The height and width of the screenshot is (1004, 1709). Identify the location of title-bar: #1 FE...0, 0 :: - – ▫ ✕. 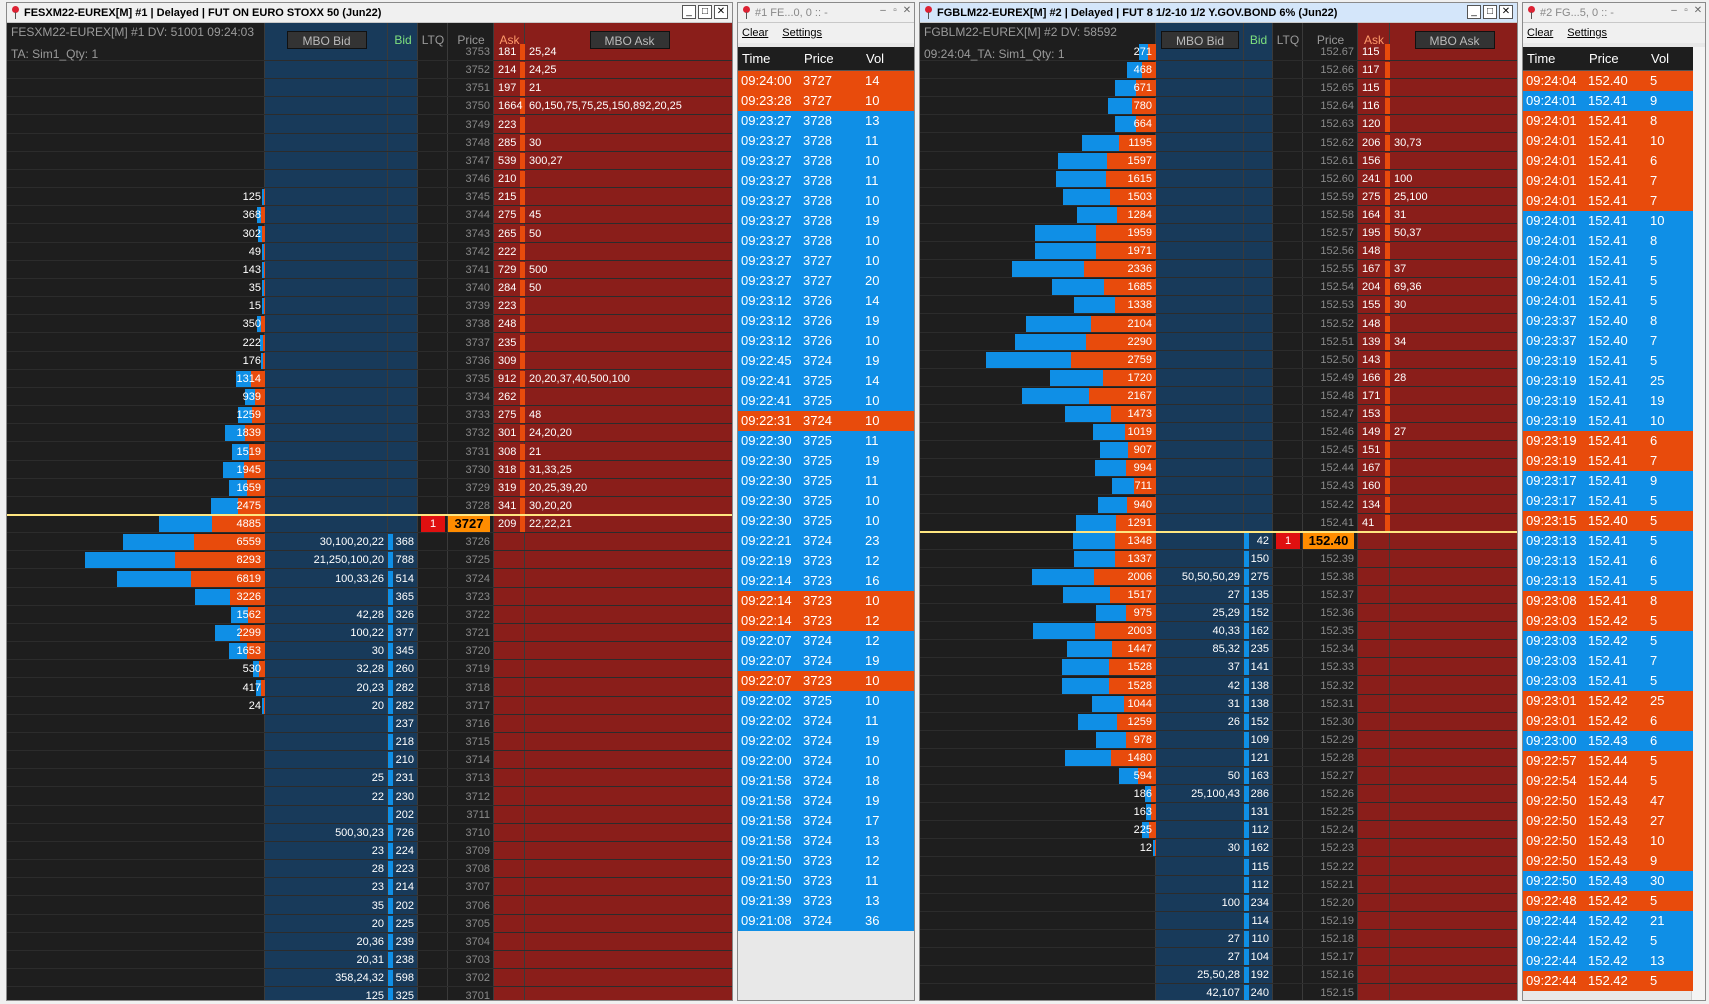
(826, 13).